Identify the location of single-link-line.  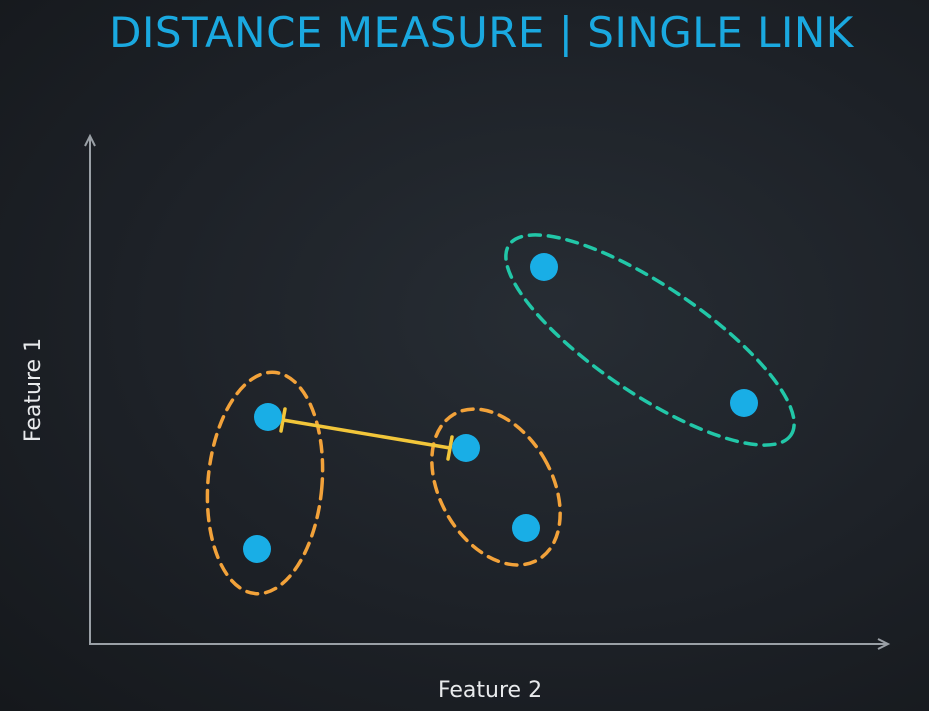
(366, 434).